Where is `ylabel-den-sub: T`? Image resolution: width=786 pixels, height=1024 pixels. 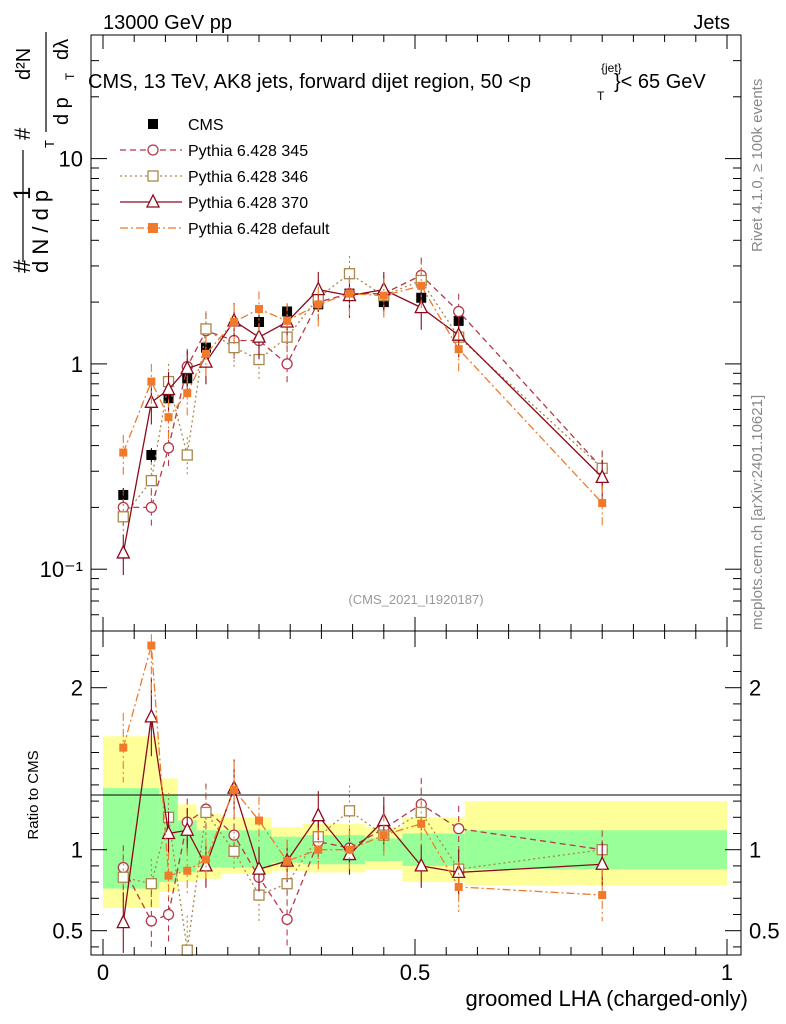 ylabel-den-sub: T is located at coordinates (49, 144).